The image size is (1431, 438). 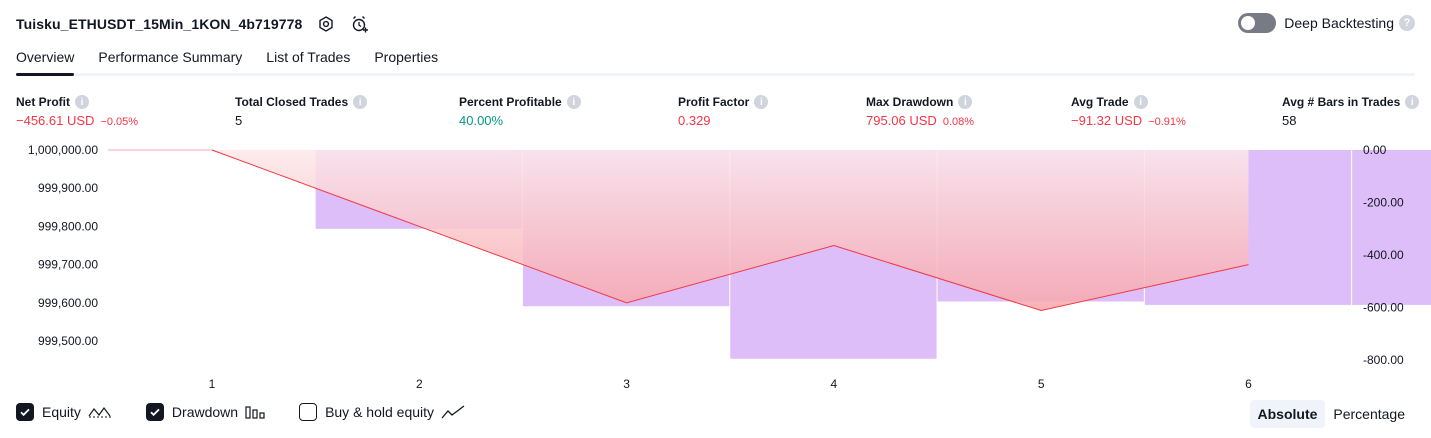 What do you see at coordinates (55, 120) in the screenshot?
I see `metric-value: −456.61 USD` at bounding box center [55, 120].